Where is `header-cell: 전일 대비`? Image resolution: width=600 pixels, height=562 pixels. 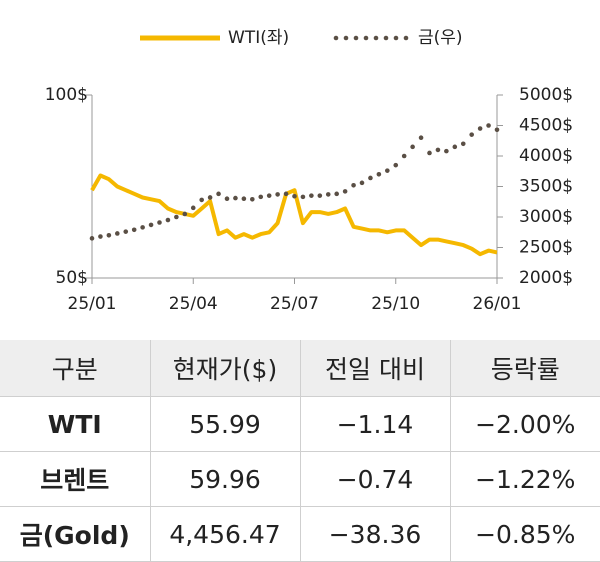
header-cell: 전일 대비 is located at coordinates (374, 368).